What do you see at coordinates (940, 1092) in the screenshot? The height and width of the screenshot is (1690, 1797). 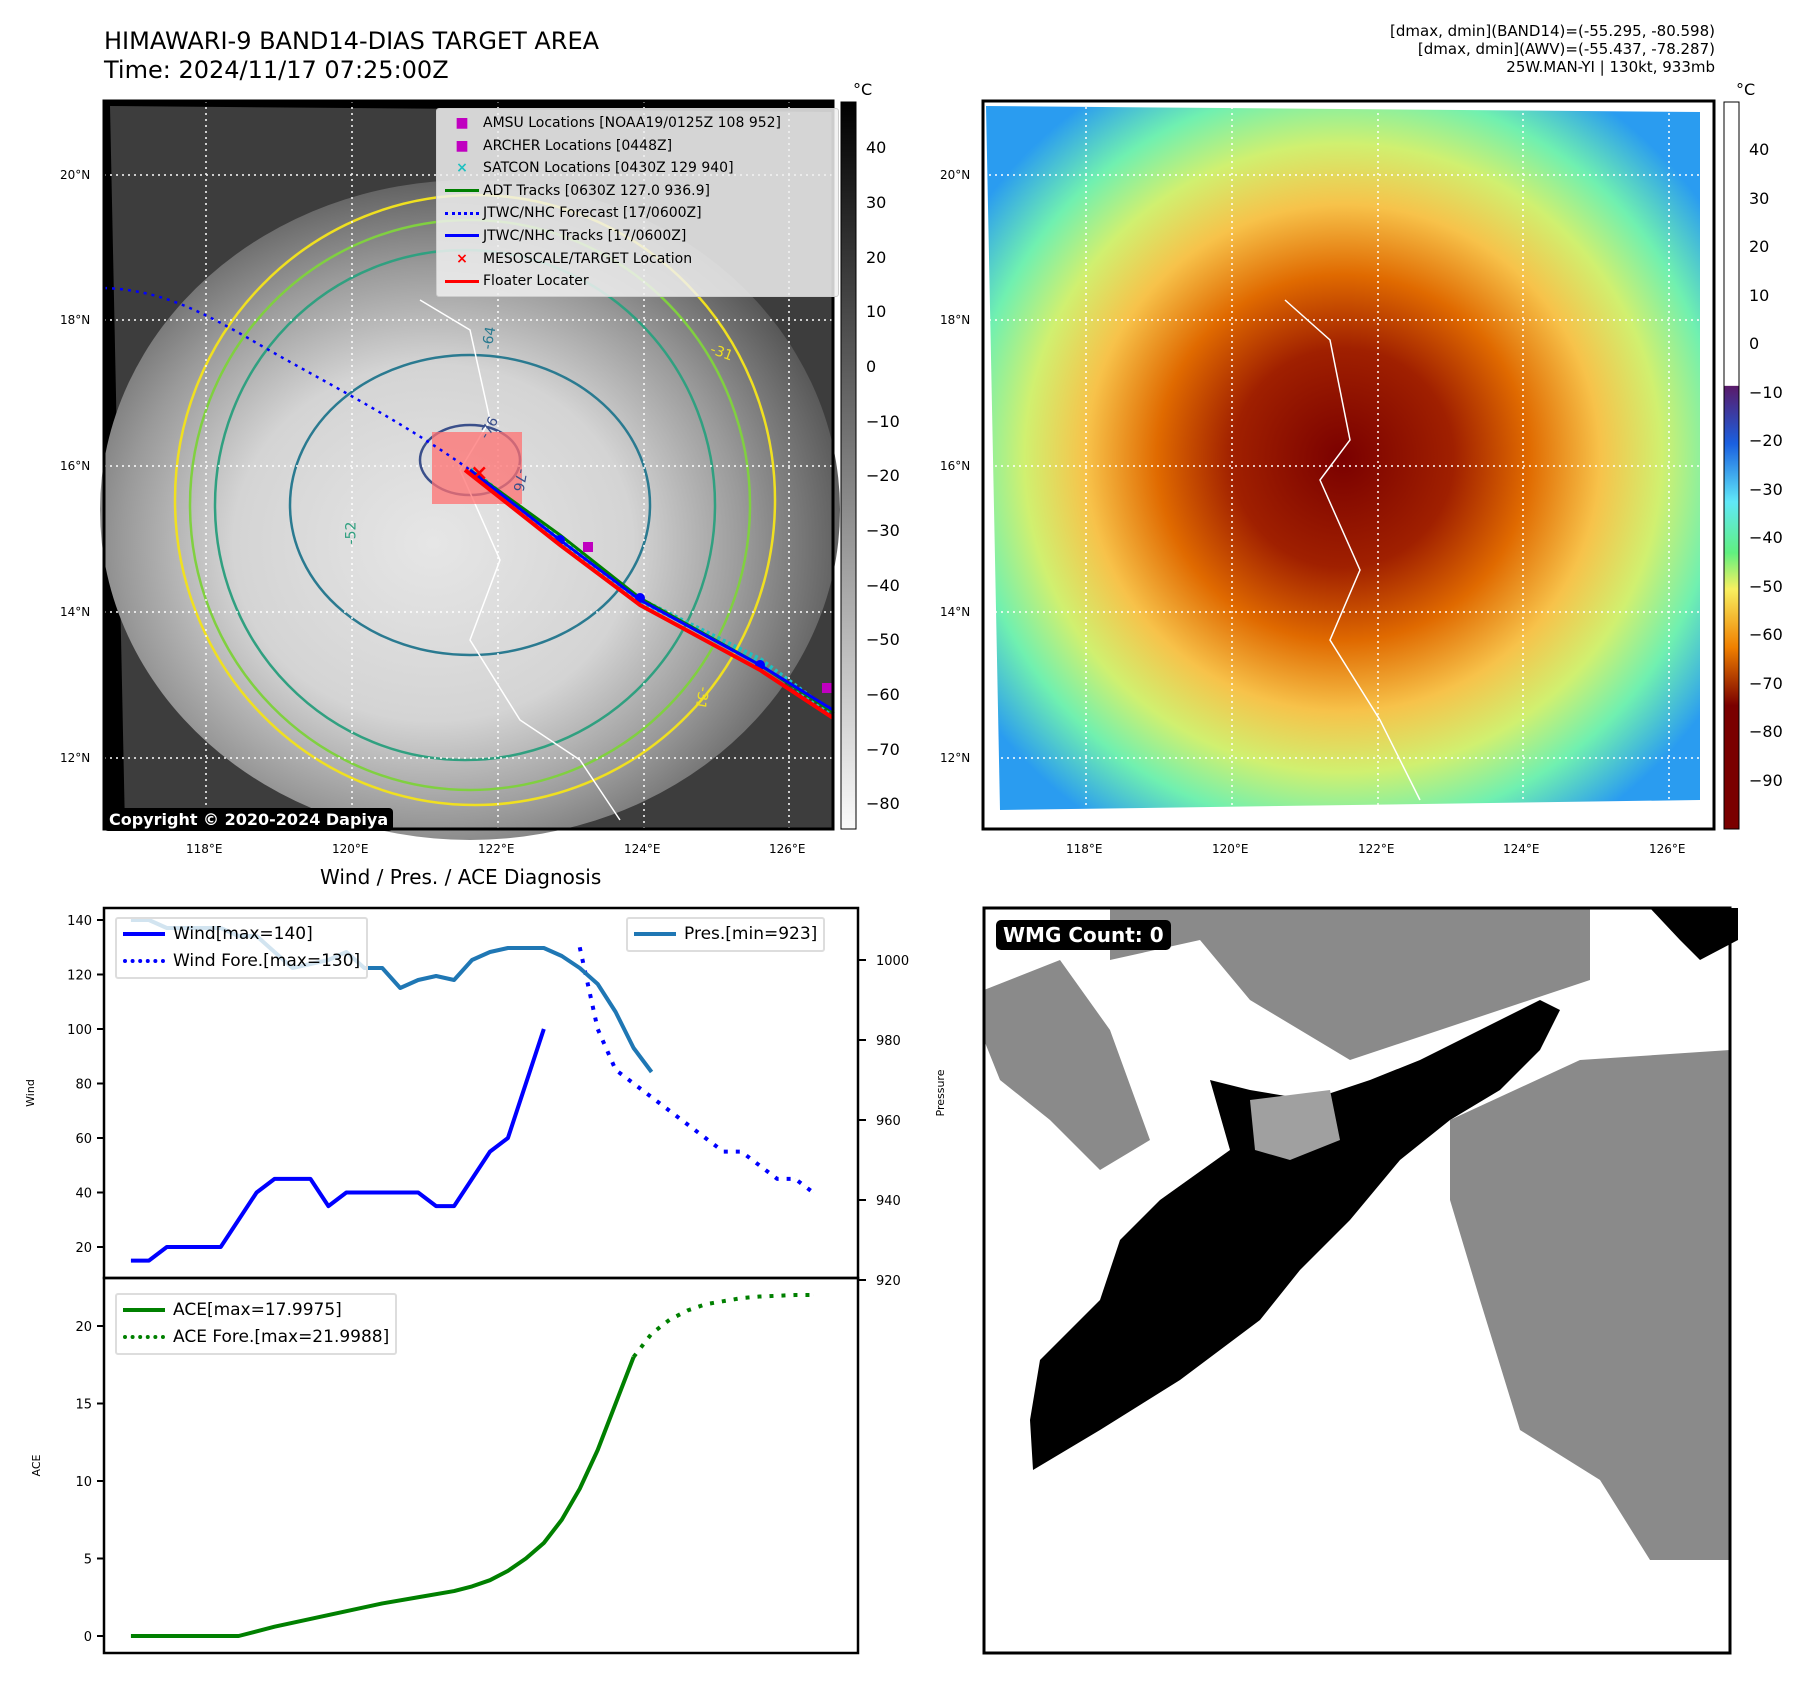 I see `pressure-axis-label: Pressure` at bounding box center [940, 1092].